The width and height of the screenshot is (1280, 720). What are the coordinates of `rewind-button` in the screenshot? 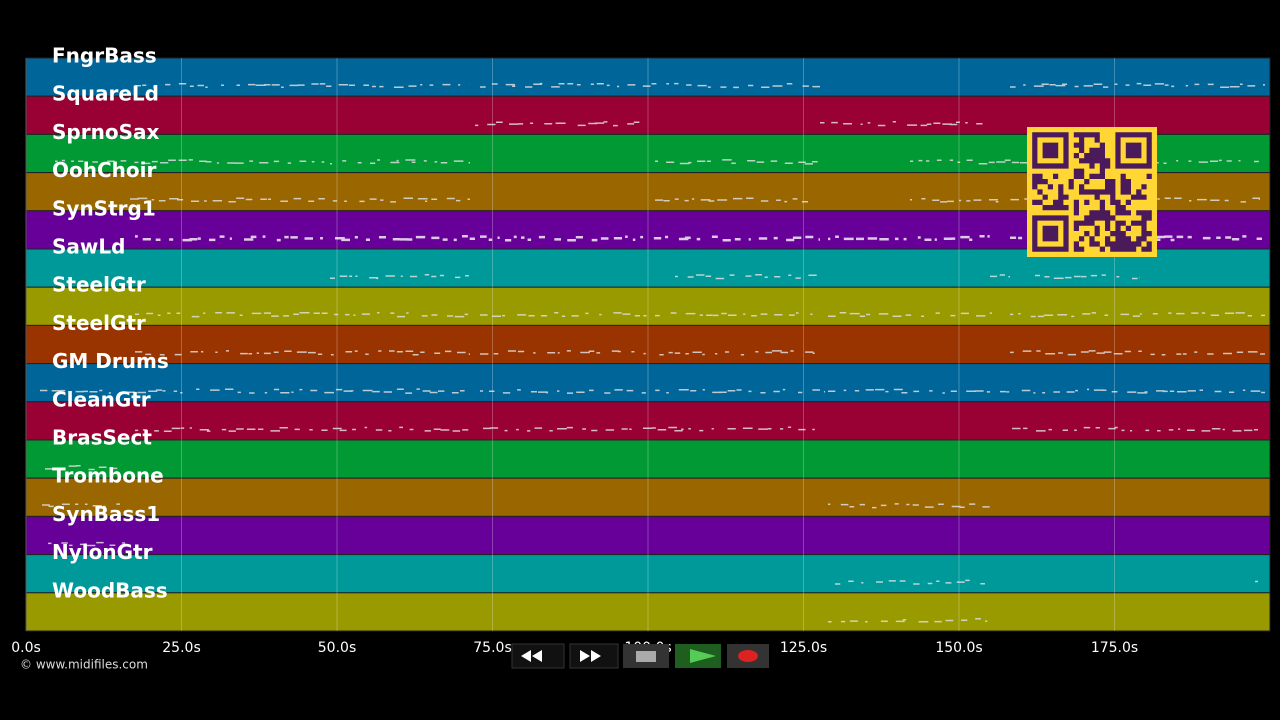 It's located at (538, 656).